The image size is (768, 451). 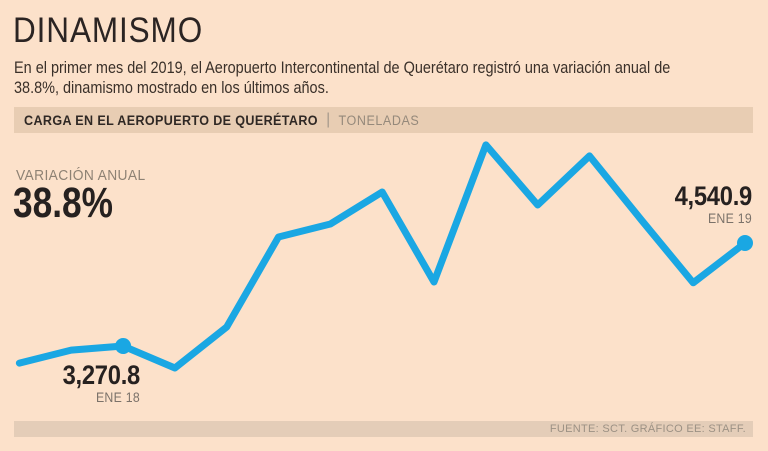 What do you see at coordinates (379, 120) in the screenshot?
I see `chart-unit-label: TONELADAS` at bounding box center [379, 120].